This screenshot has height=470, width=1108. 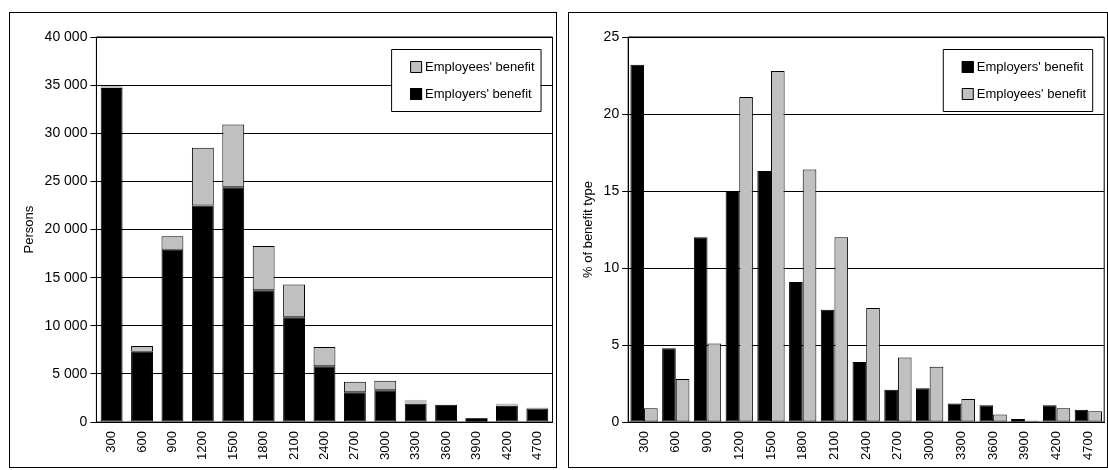 What do you see at coordinates (66, 35) in the screenshot?
I see `y-tick-label: 40 000` at bounding box center [66, 35].